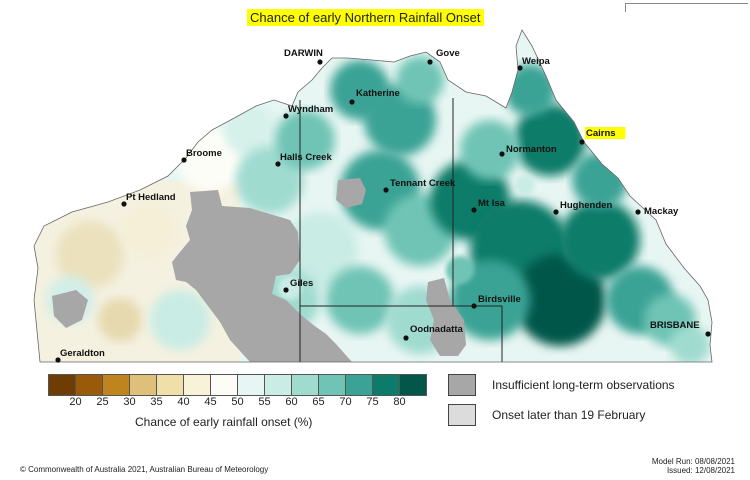  I want to click on town-label-gove: Gove, so click(448, 53).